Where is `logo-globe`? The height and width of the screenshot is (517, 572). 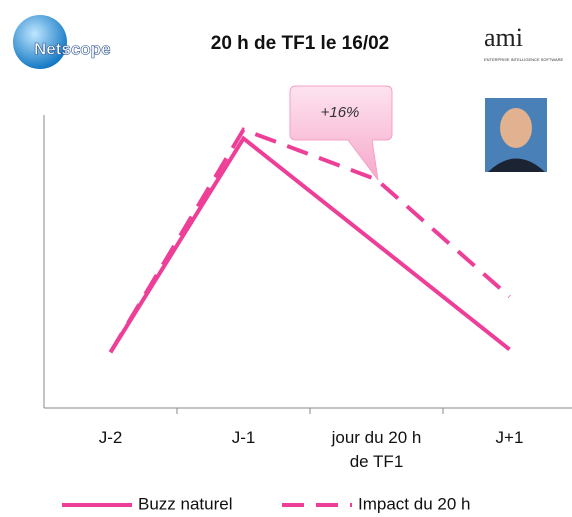
logo-globe is located at coordinates (40, 42).